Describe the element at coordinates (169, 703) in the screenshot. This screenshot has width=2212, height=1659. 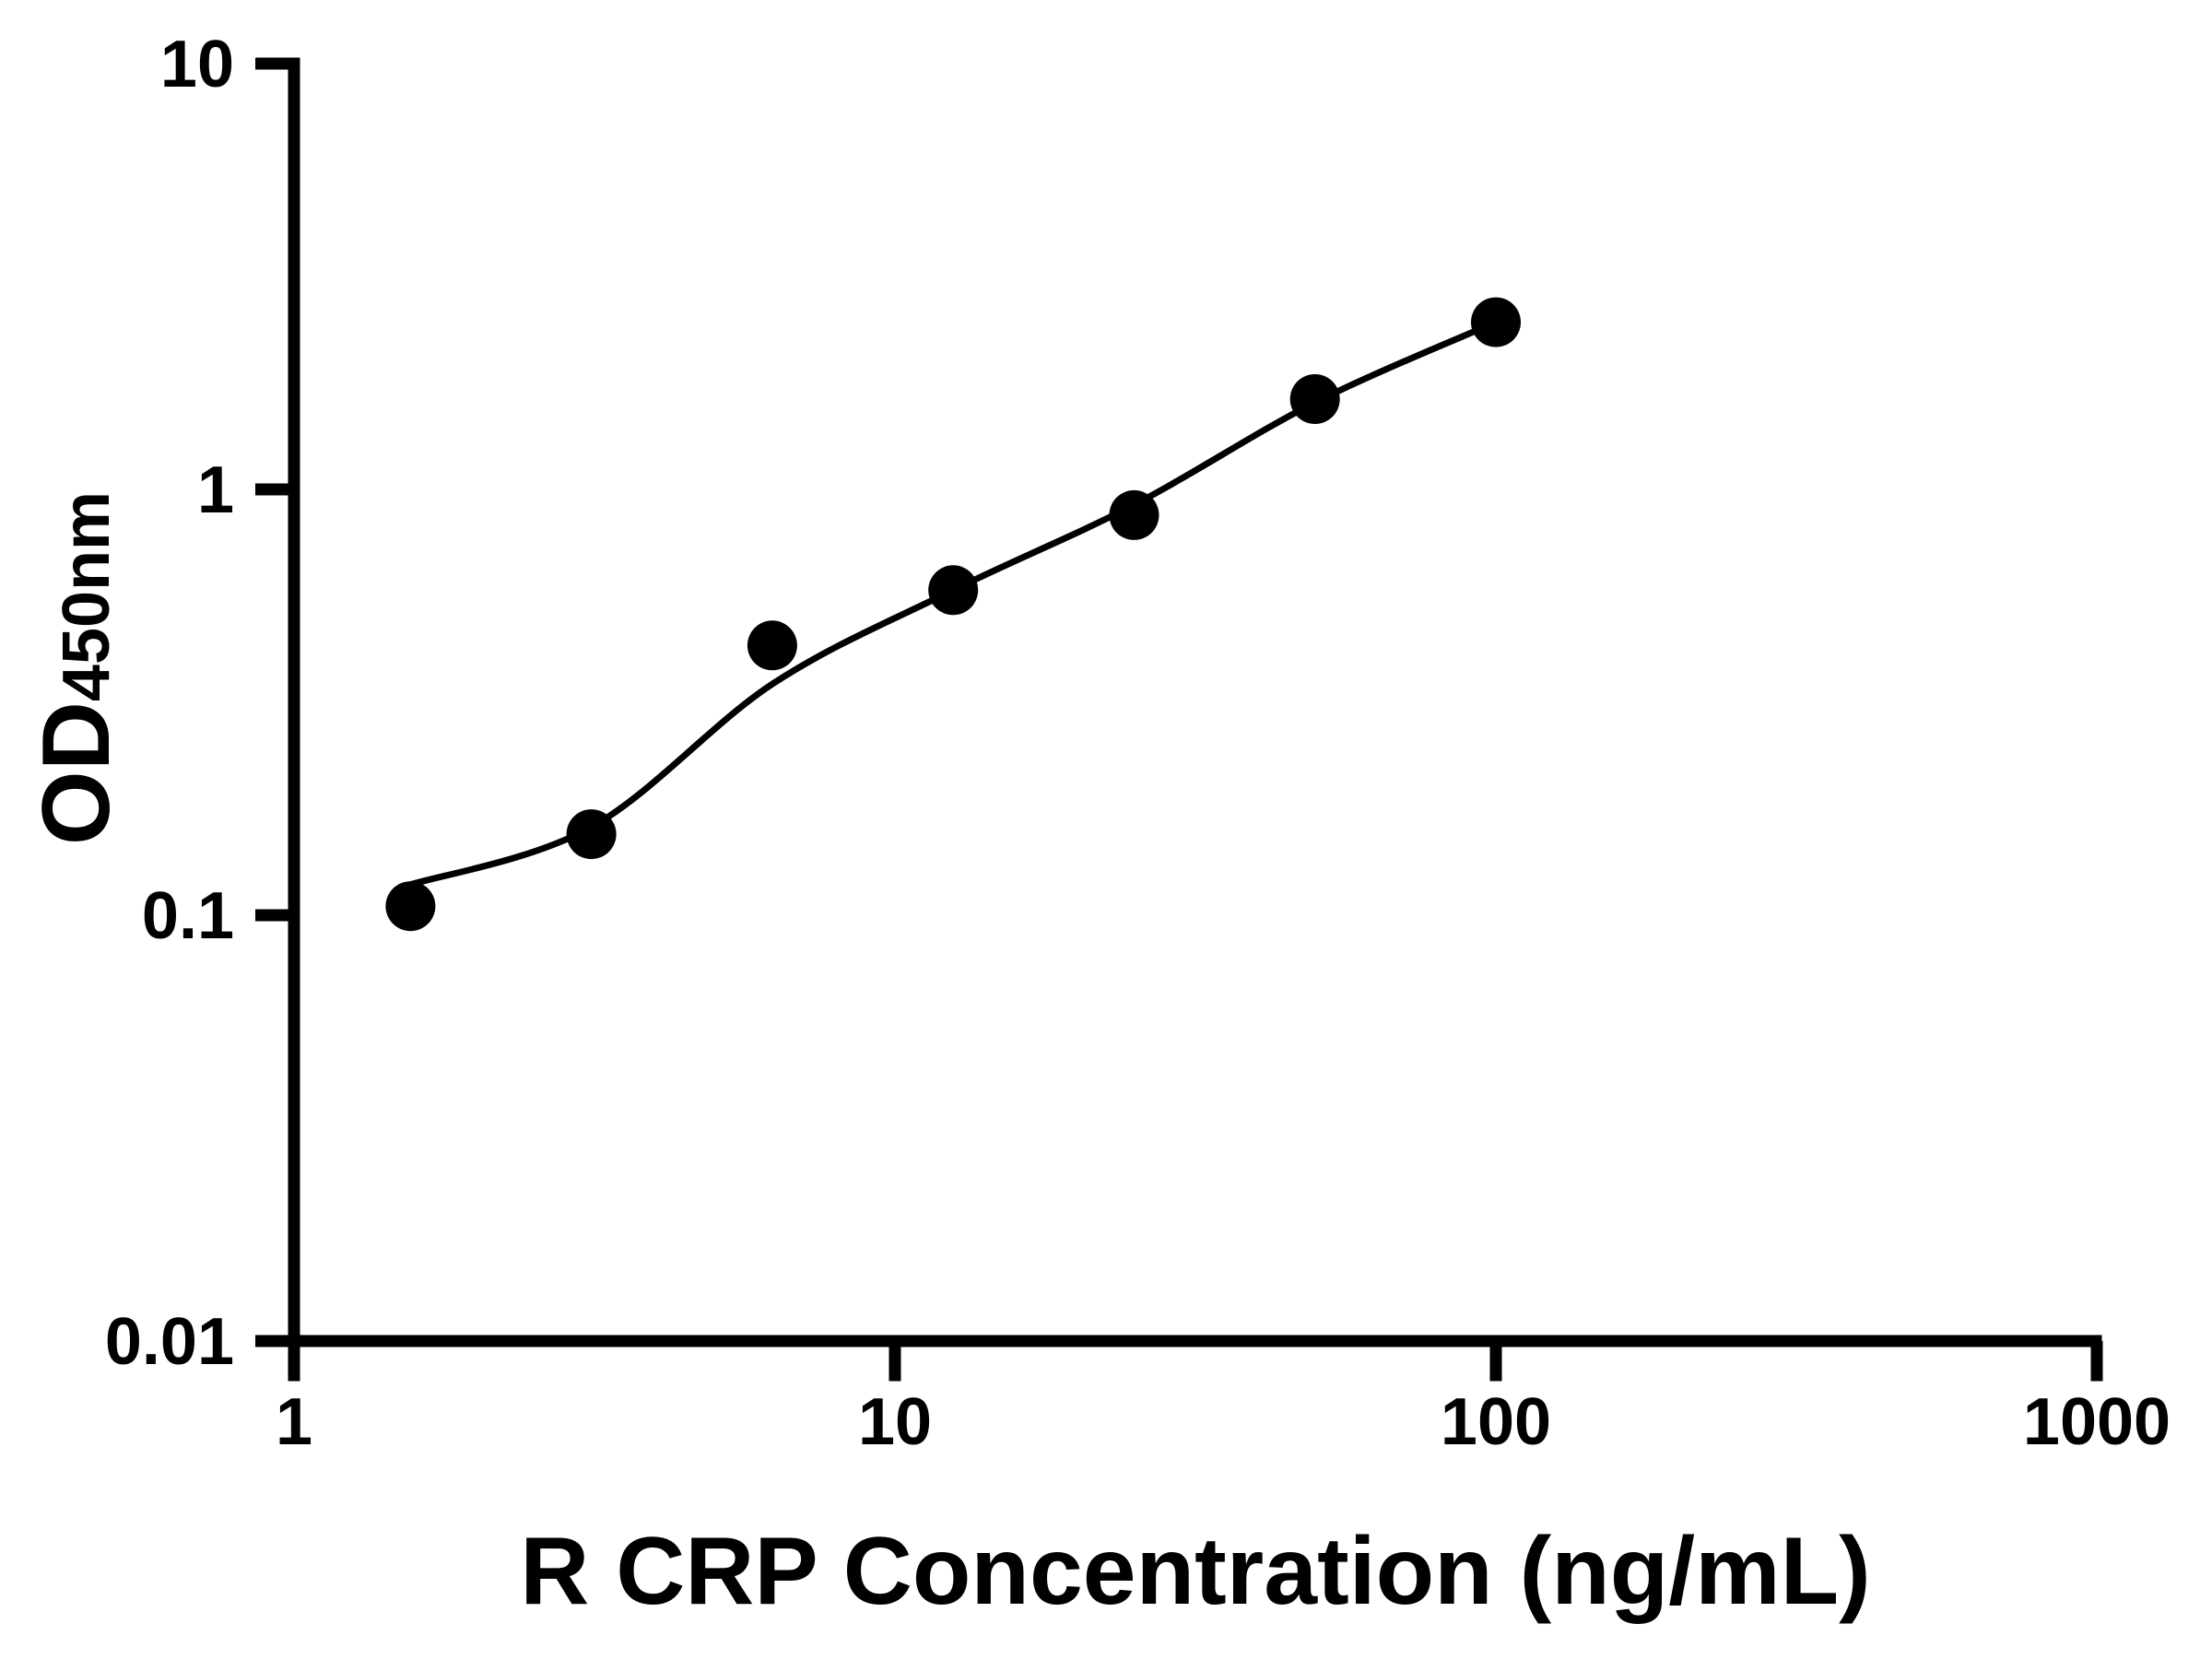
I see `y-tick-labels: 0.01 0.1 1 10` at that location.